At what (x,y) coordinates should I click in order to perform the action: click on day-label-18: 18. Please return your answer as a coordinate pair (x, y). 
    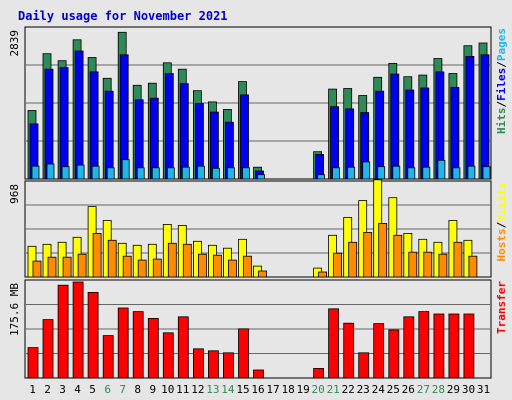
    Looking at the image, I should click on (287, 389).